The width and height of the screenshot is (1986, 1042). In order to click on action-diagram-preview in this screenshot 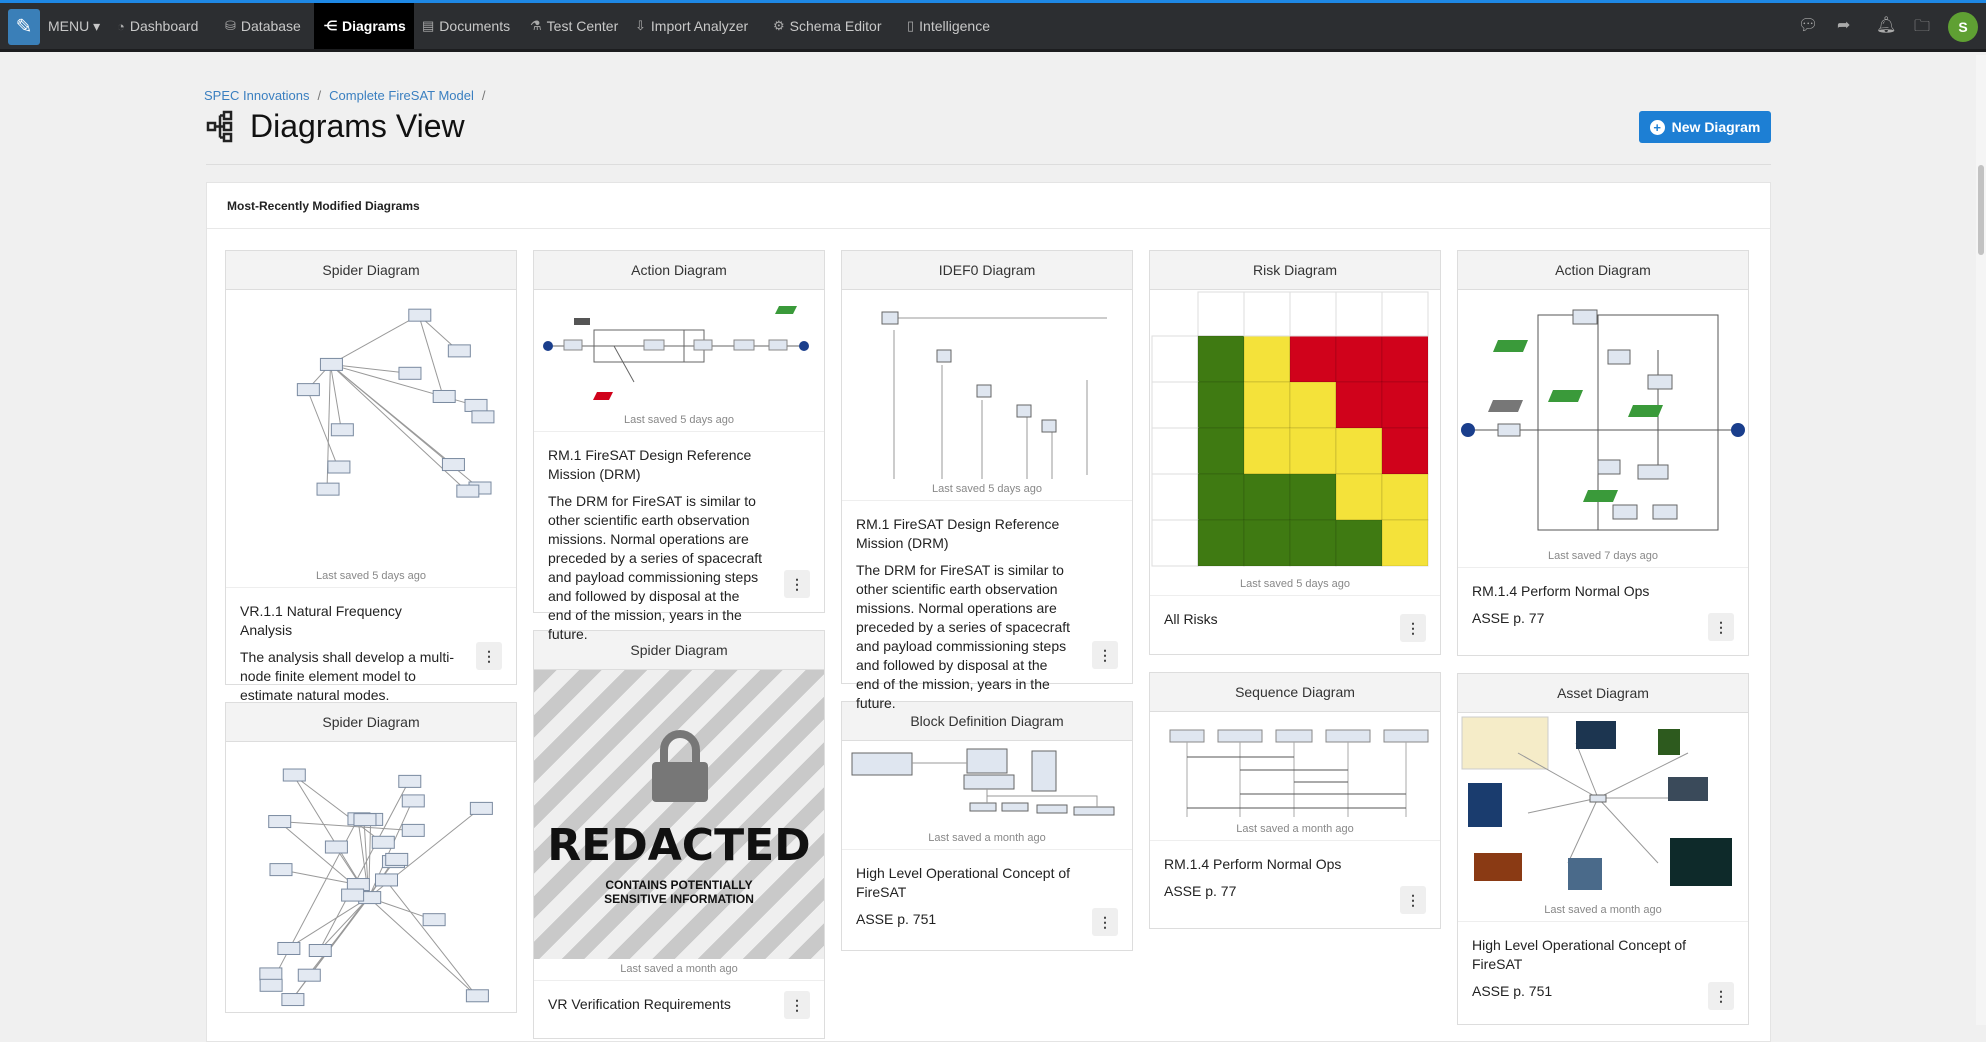, I will do `click(676, 353)`.